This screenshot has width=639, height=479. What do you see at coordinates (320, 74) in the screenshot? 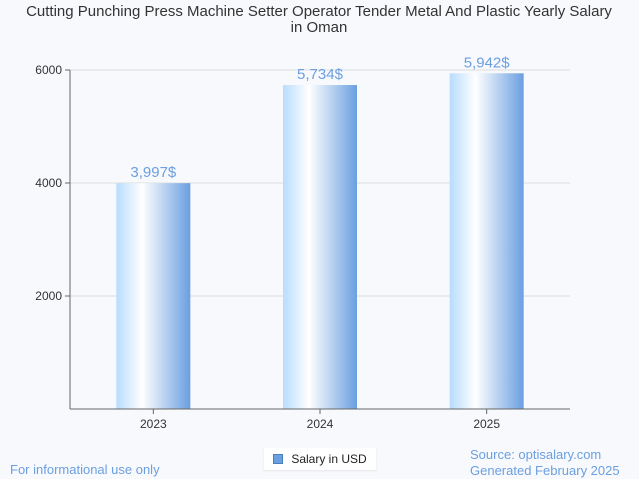
I see `value-label-2024: 5,734$` at bounding box center [320, 74].